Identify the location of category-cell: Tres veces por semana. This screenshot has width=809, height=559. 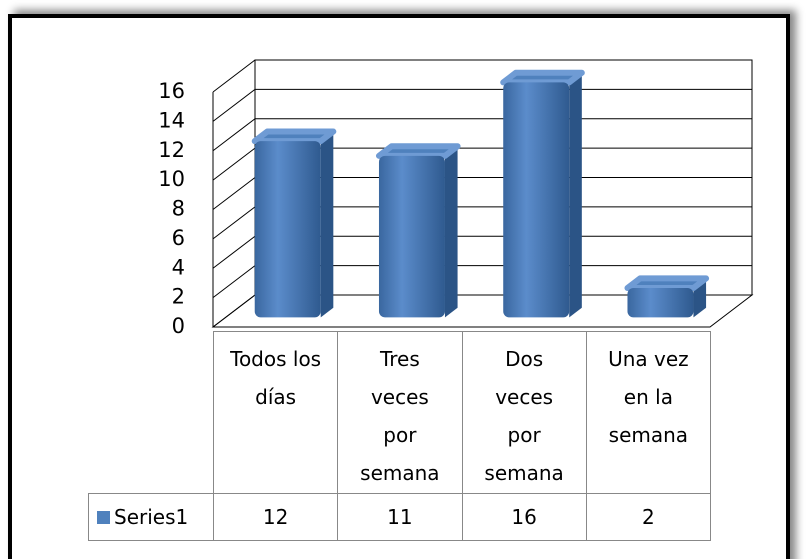
(400, 412).